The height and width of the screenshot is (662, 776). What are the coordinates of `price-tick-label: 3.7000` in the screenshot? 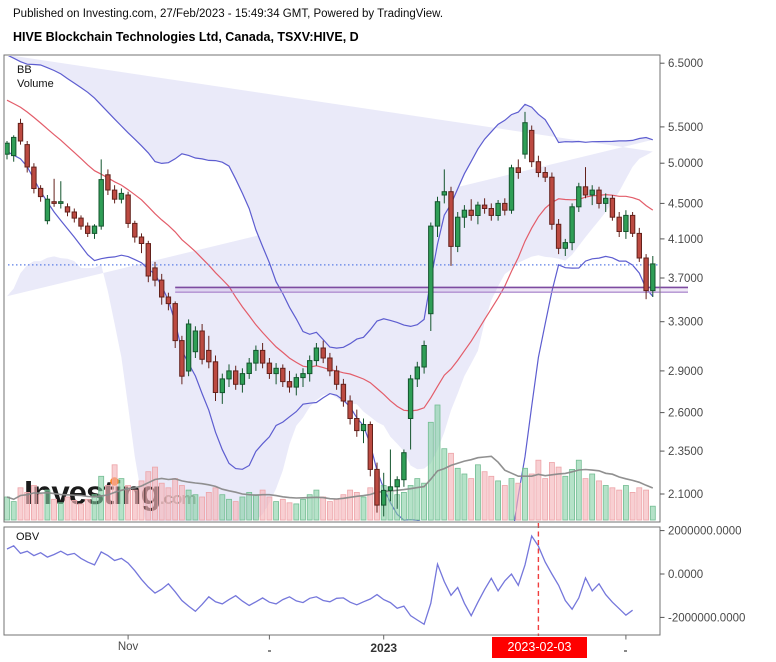 It's located at (685, 279).